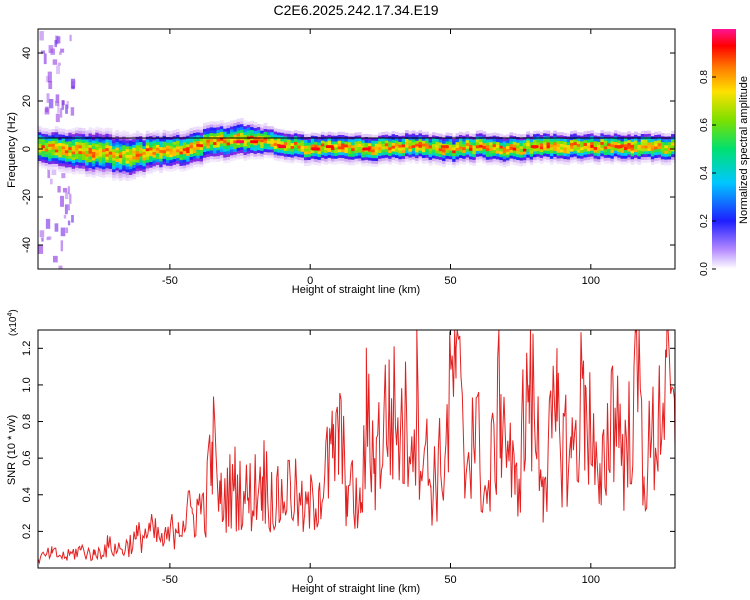 This screenshot has height=600, width=750. What do you see at coordinates (724, 149) in the screenshot?
I see `colorbar-gradient` at bounding box center [724, 149].